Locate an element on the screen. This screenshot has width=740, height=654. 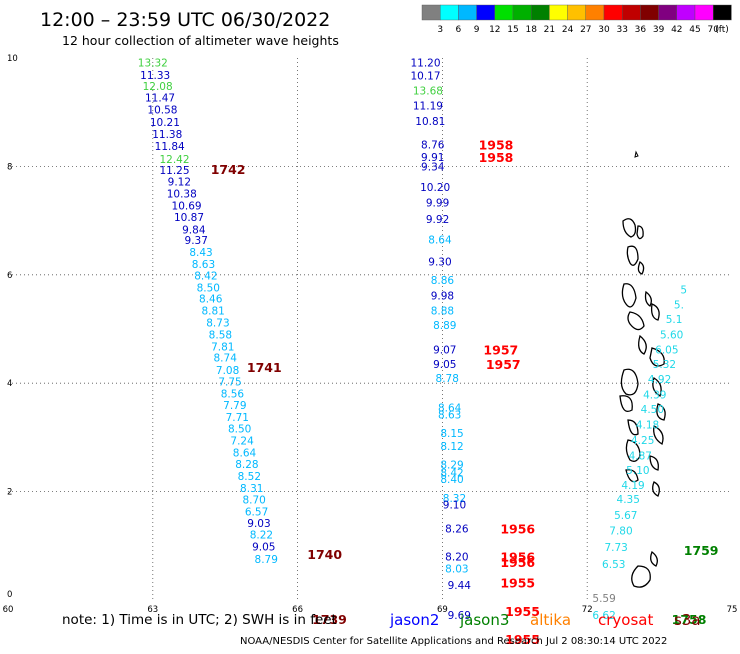
swh-value: 12.42 is located at coordinates (174, 160).